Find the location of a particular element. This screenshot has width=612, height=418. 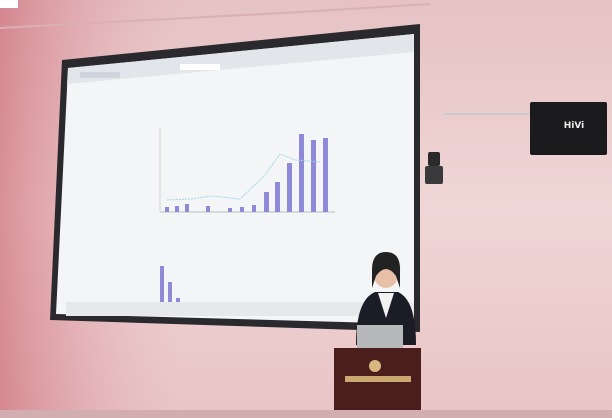

bracket is located at coordinates (488, 114).